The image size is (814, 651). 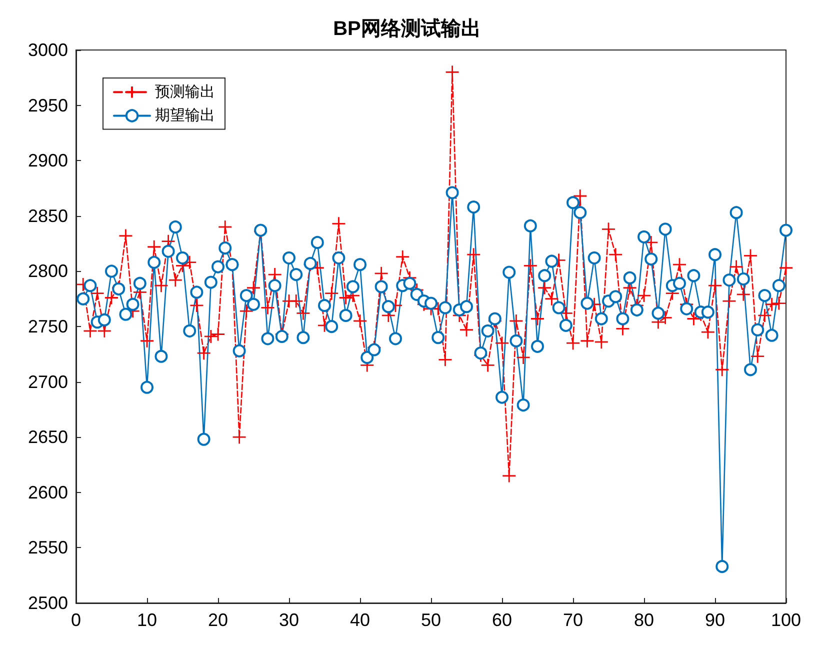 What do you see at coordinates (48, 382) in the screenshot?
I see `y-tick-label: 2700` at bounding box center [48, 382].